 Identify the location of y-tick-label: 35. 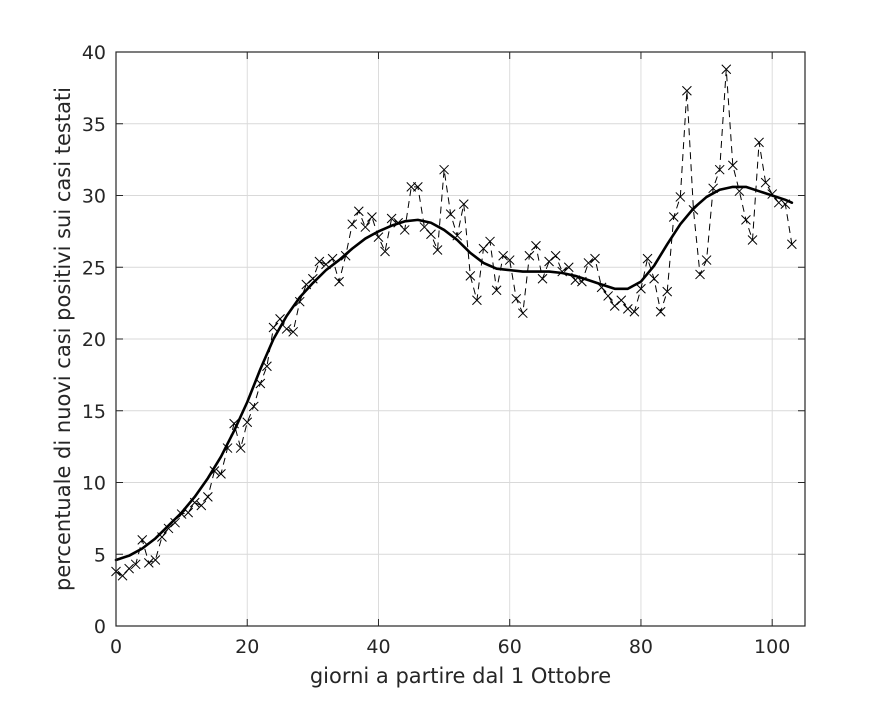
(94, 125).